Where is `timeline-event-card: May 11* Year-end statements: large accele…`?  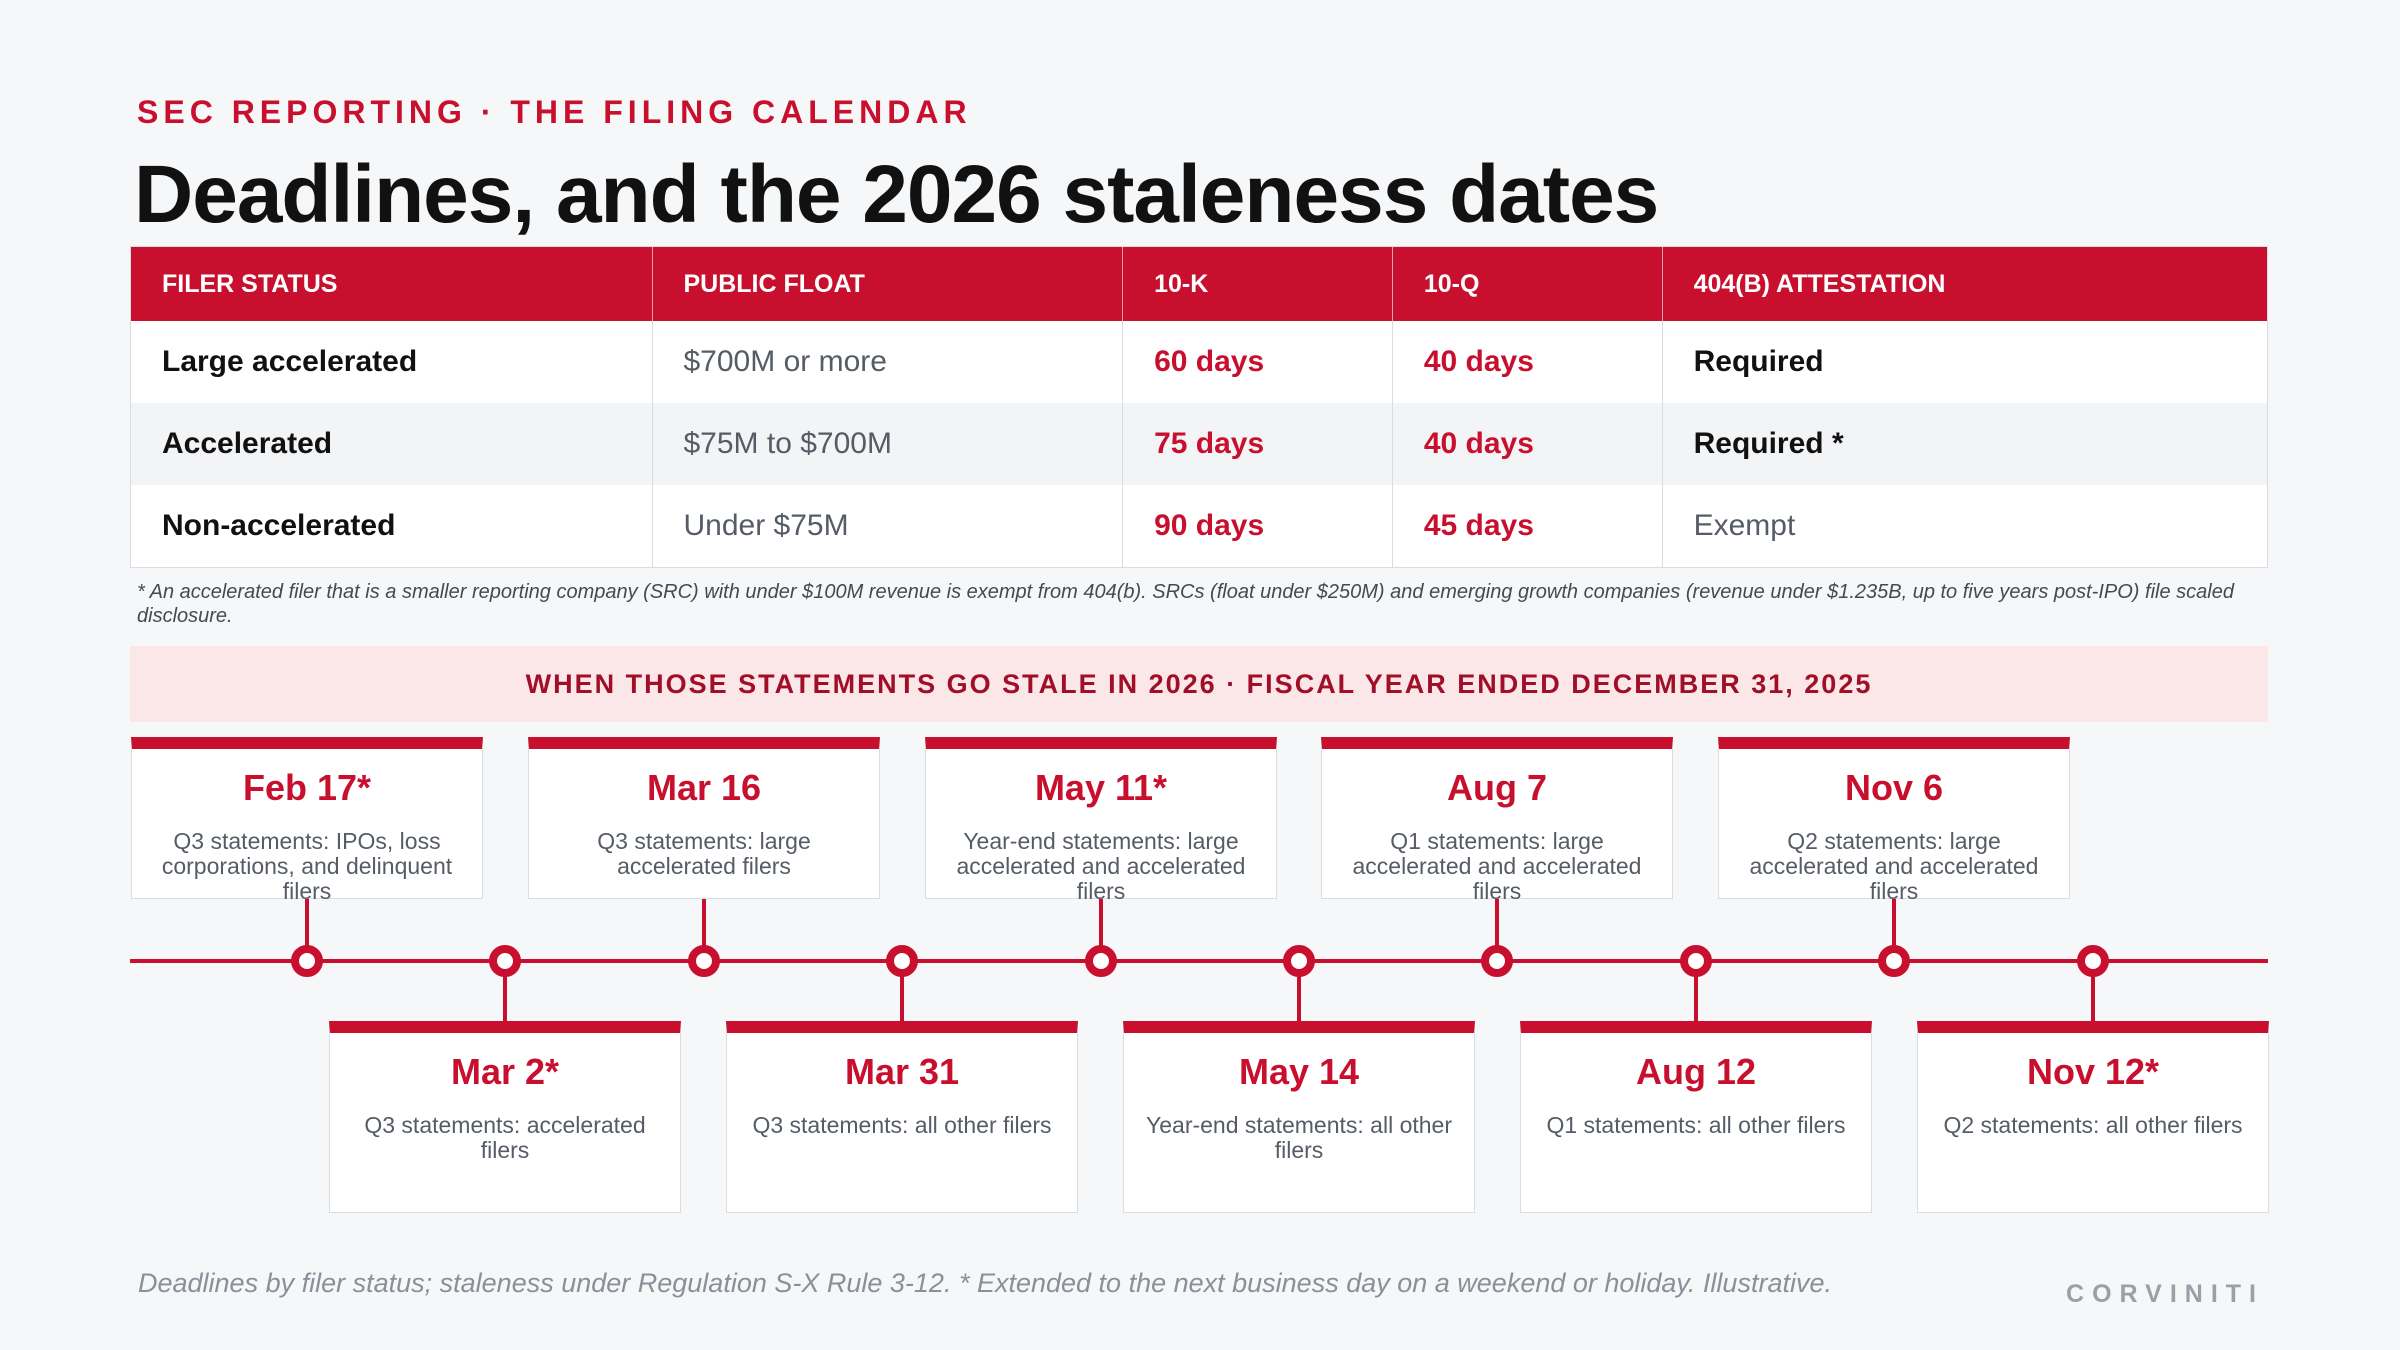
timeline-event-card: May 11* Year-end statements: large accele… is located at coordinates (1101, 820).